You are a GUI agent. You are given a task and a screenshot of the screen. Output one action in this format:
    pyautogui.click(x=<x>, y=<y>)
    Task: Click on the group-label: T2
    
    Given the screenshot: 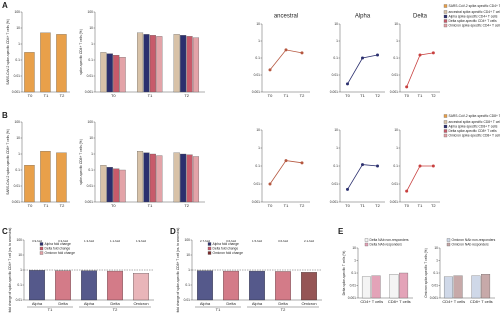 What is the action you would take?
    pyautogui.click(x=283, y=309)
    